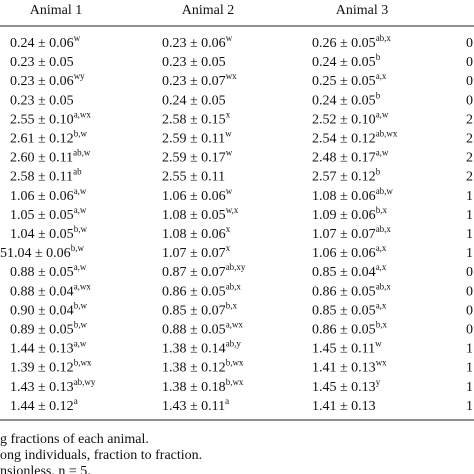  What do you see at coordinates (346, 386) in the screenshot?
I see `table-cell: 1.45 ± 0.13y` at bounding box center [346, 386].